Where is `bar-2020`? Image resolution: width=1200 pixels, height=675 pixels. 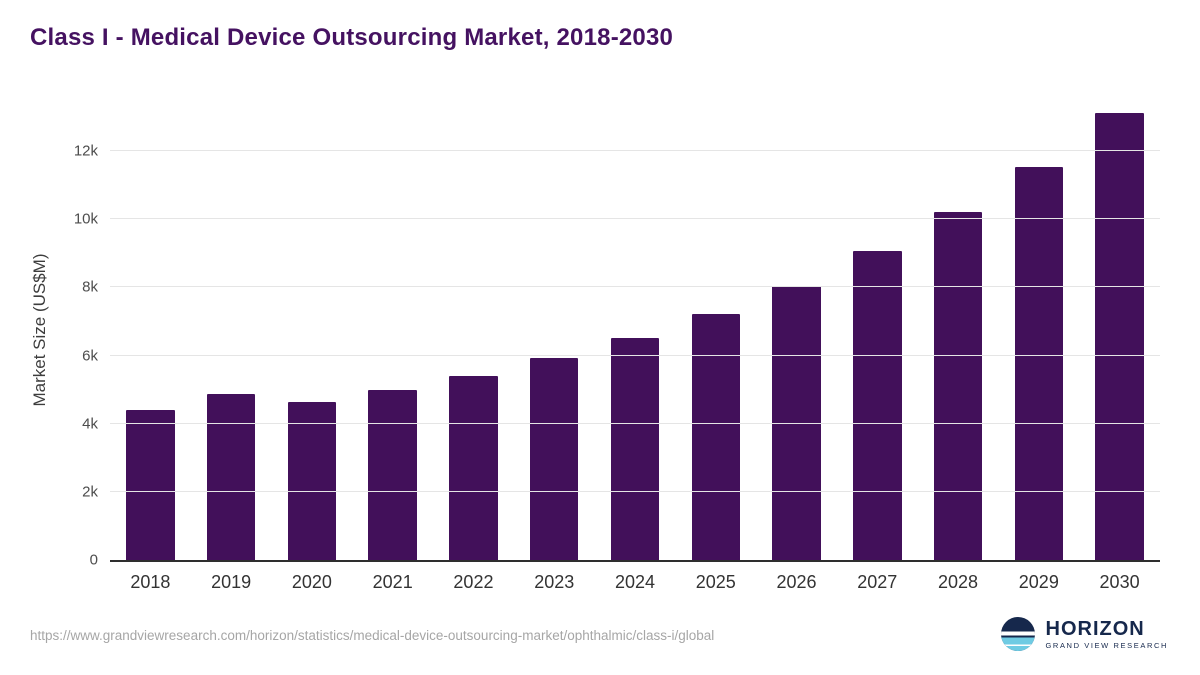
bar-2020 is located at coordinates (312, 481).